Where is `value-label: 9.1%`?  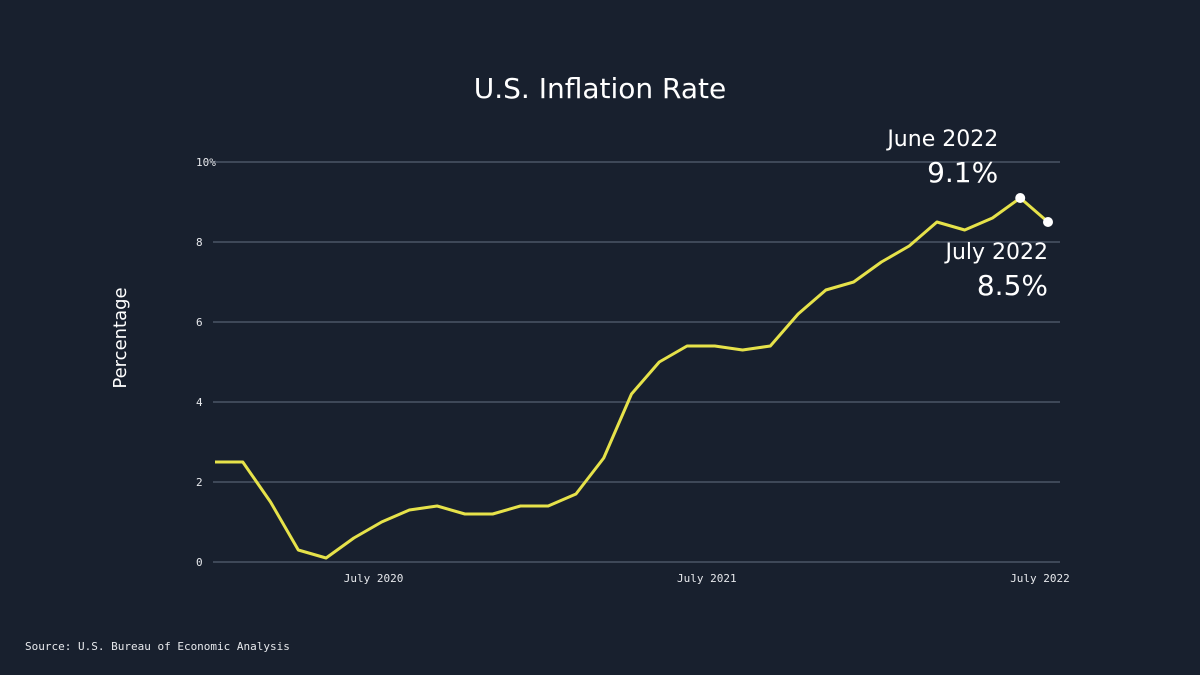
value-label: 9.1% is located at coordinates (962, 172).